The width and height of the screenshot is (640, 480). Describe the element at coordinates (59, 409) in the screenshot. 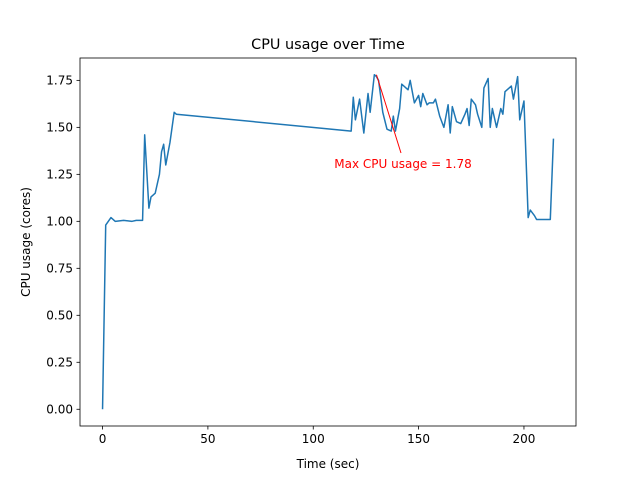

I see `y-tick-label: 0.00` at that location.